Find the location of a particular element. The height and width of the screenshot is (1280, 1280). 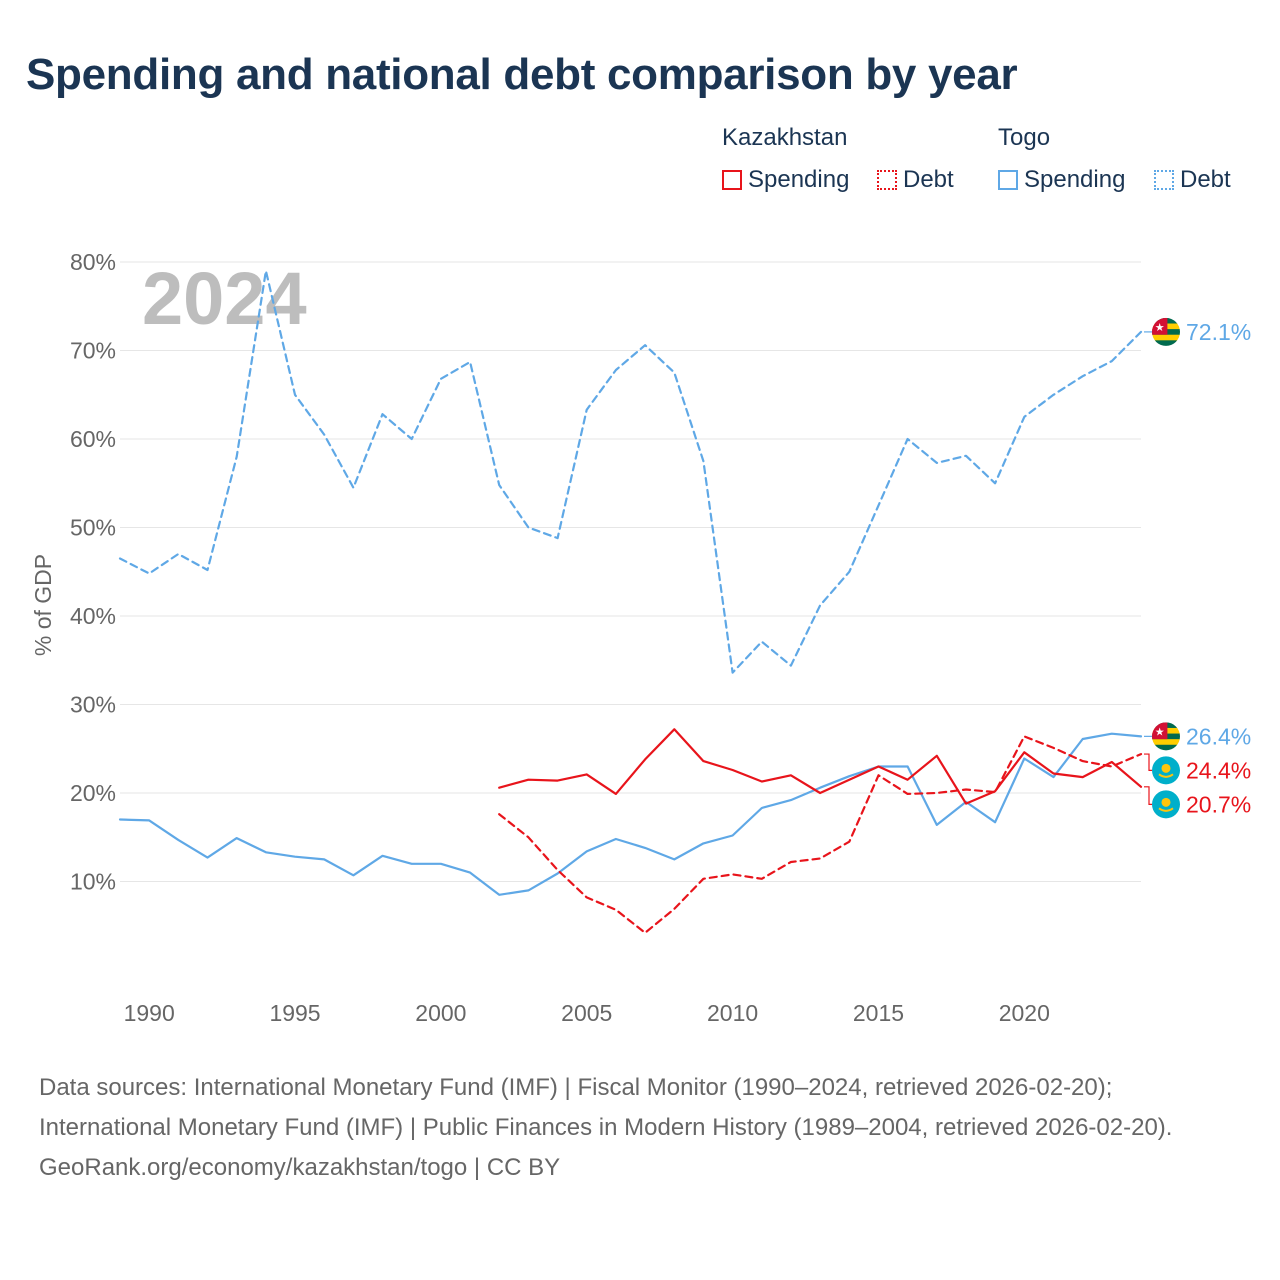

year-watermark: 2024 is located at coordinates (224, 298).